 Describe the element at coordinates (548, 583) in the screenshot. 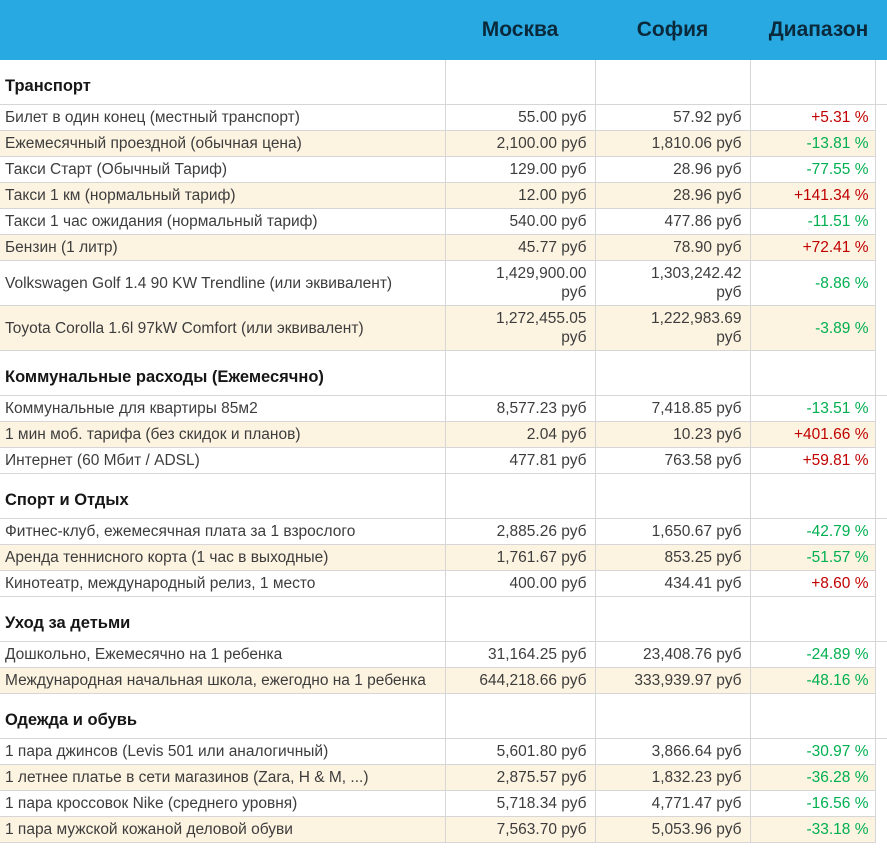

I see `moscow-value-text: 400.00 руб` at that location.